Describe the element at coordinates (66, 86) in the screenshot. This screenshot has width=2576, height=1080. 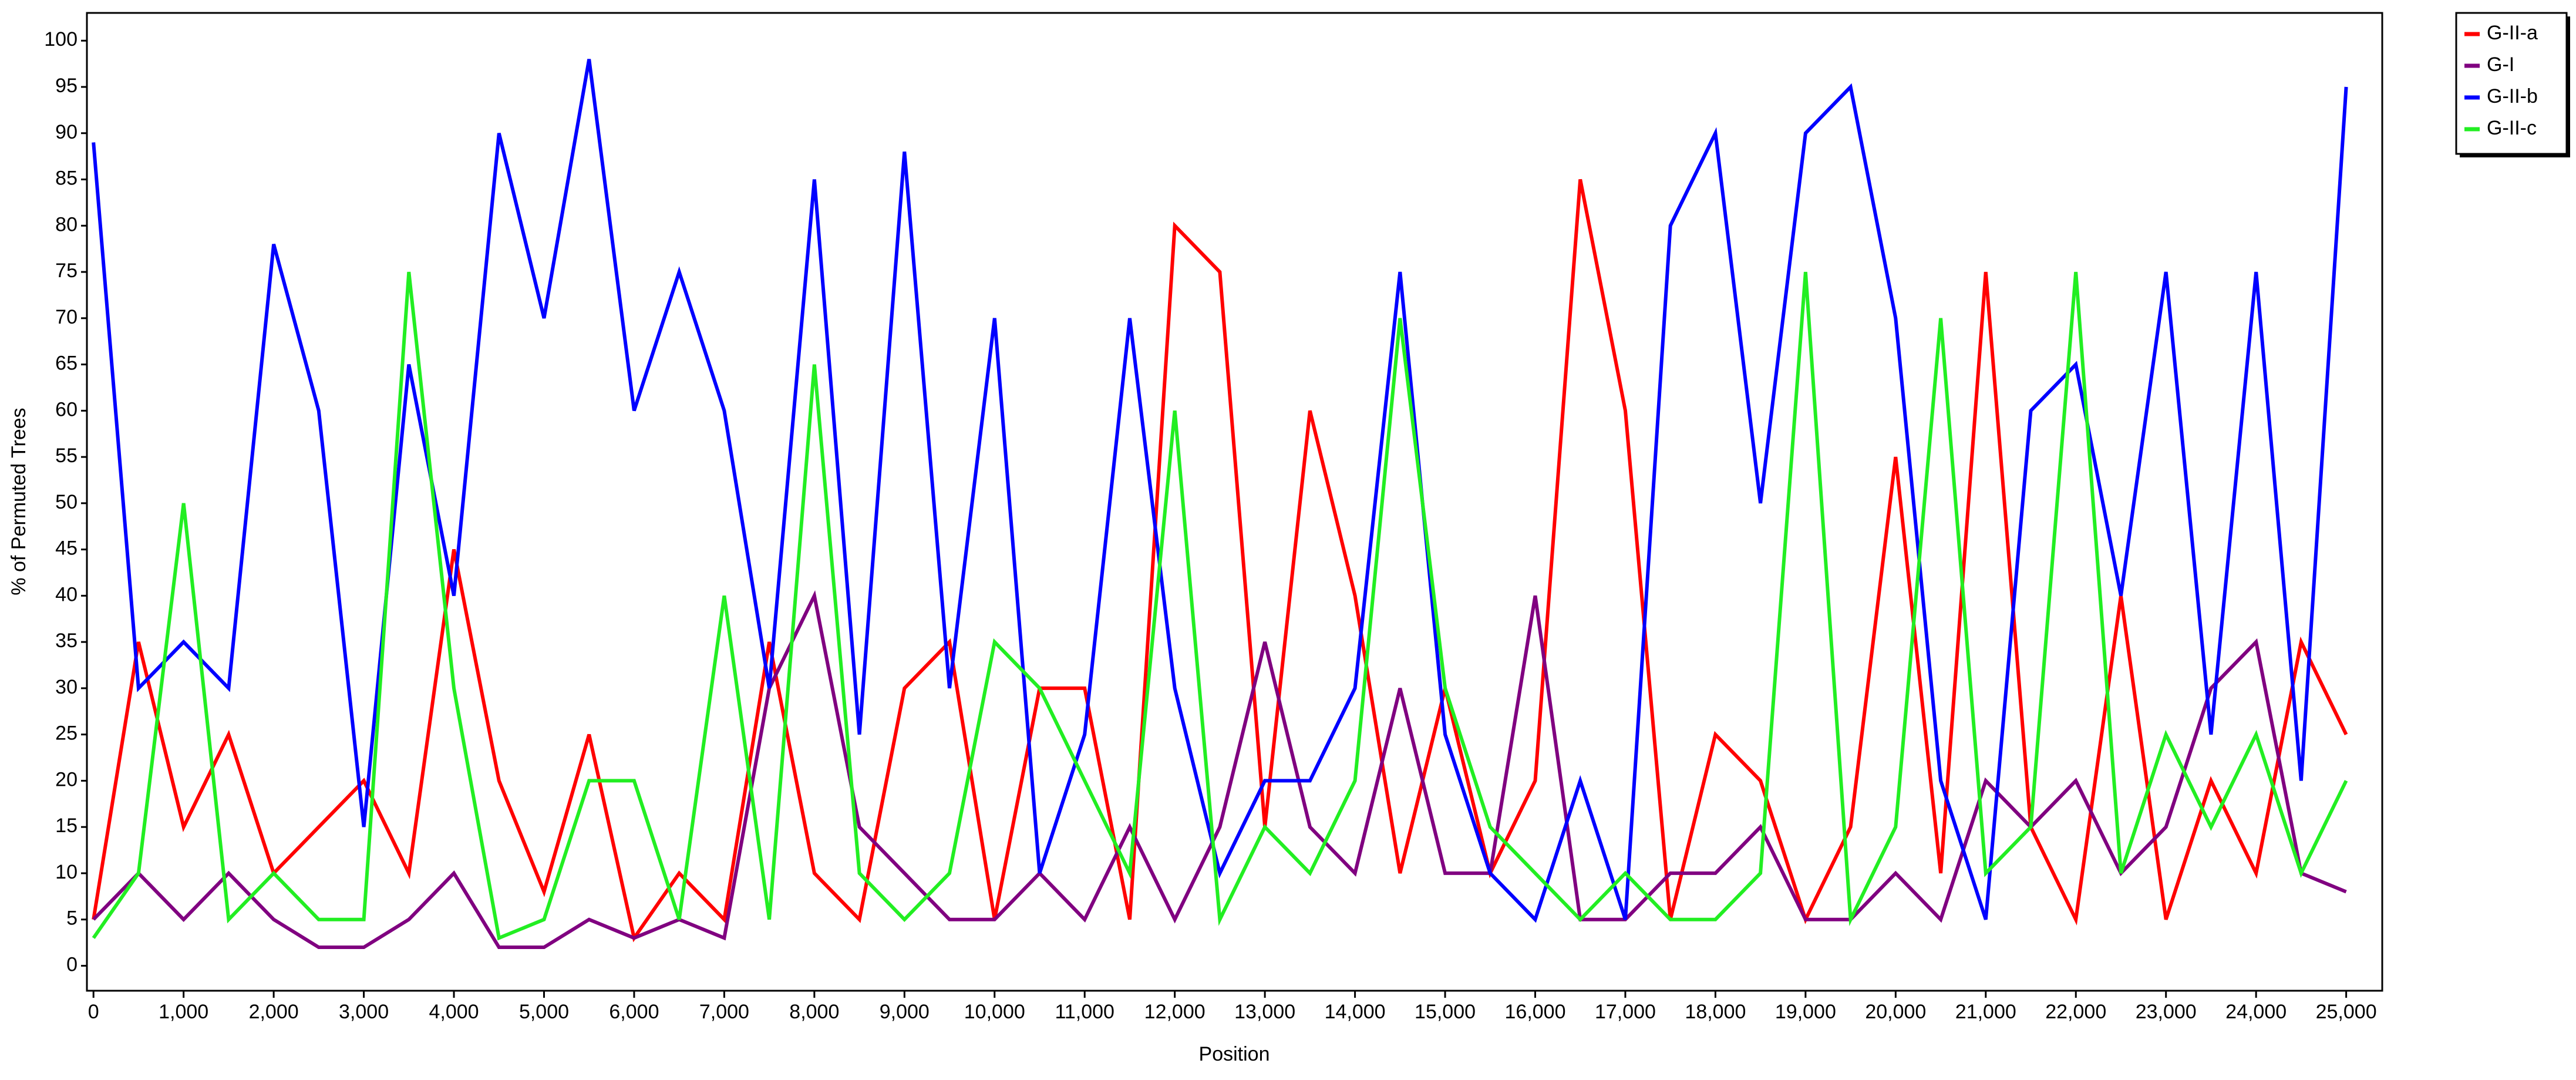
I see `y-tick-label: 95` at that location.